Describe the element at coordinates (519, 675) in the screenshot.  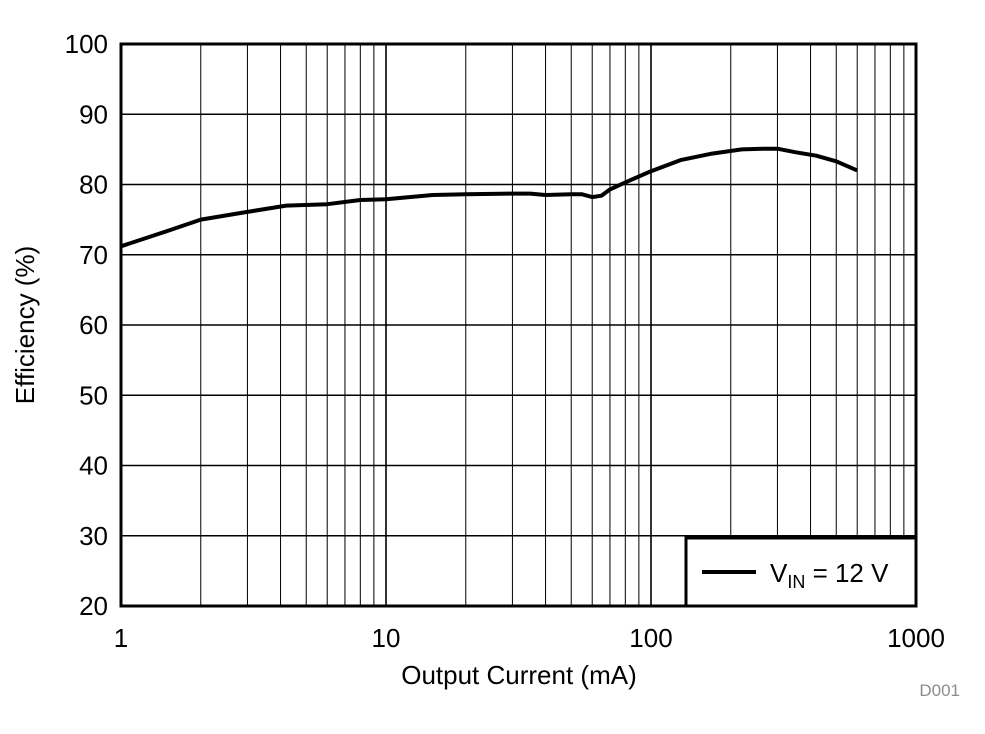
I see `x-axis-title: Output Current (mA)` at that location.